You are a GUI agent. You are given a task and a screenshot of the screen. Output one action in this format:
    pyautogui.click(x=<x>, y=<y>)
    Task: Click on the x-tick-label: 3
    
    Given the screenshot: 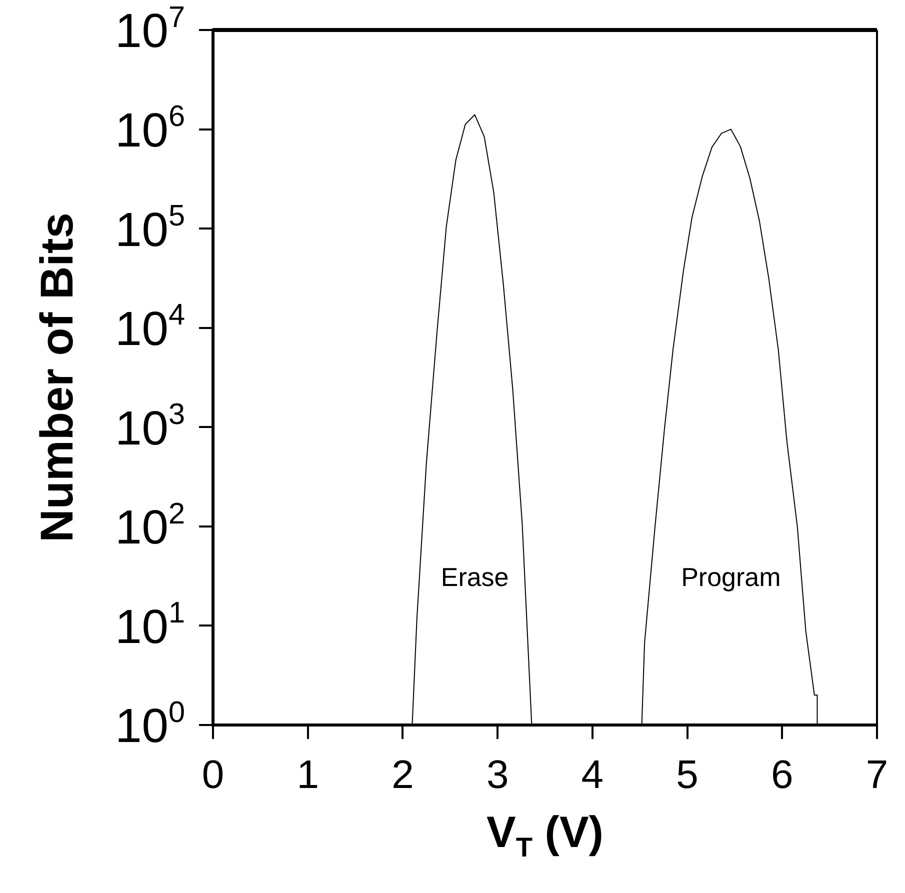 What is the action you would take?
    pyautogui.click(x=497, y=775)
    